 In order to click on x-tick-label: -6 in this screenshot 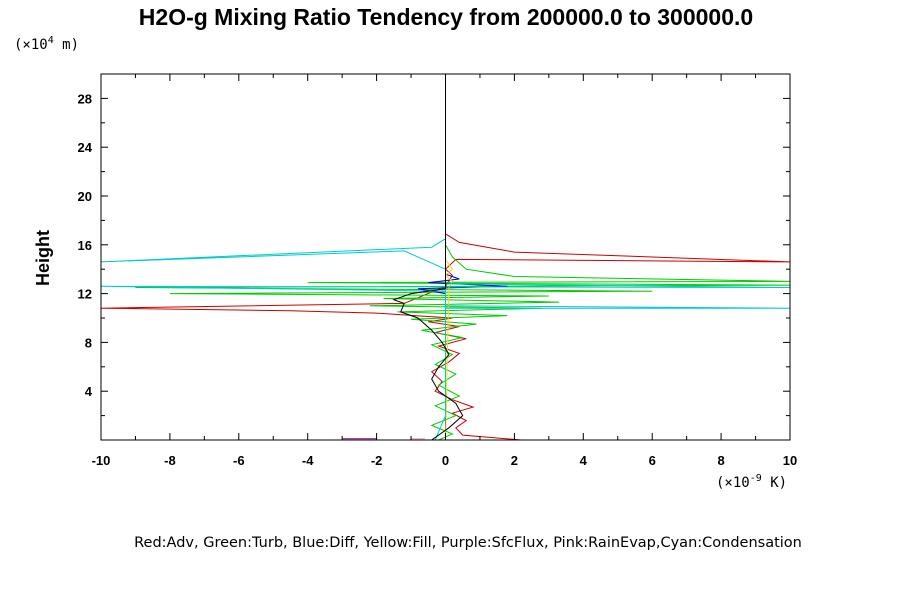, I will do `click(239, 460)`.